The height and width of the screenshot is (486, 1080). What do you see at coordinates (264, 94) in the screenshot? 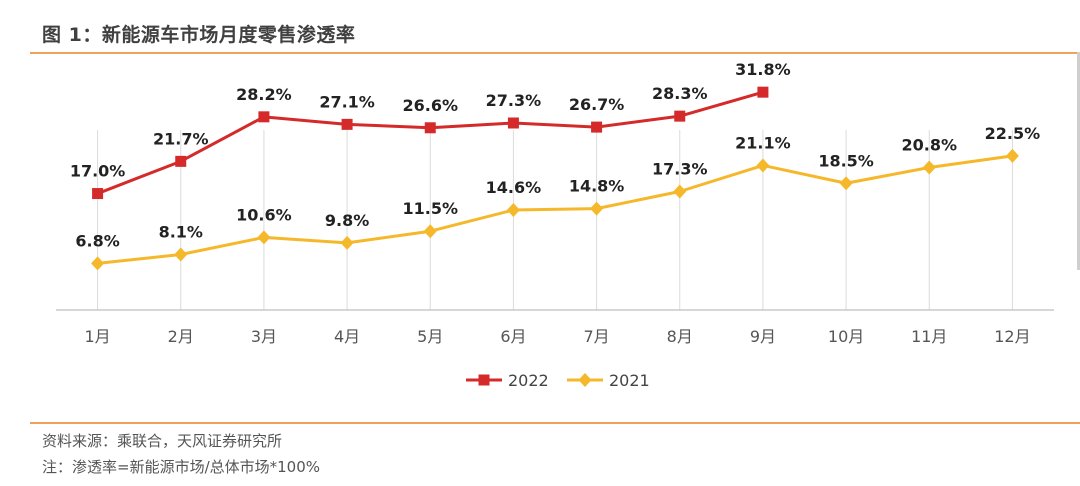
I see `data-label: 28.2%` at bounding box center [264, 94].